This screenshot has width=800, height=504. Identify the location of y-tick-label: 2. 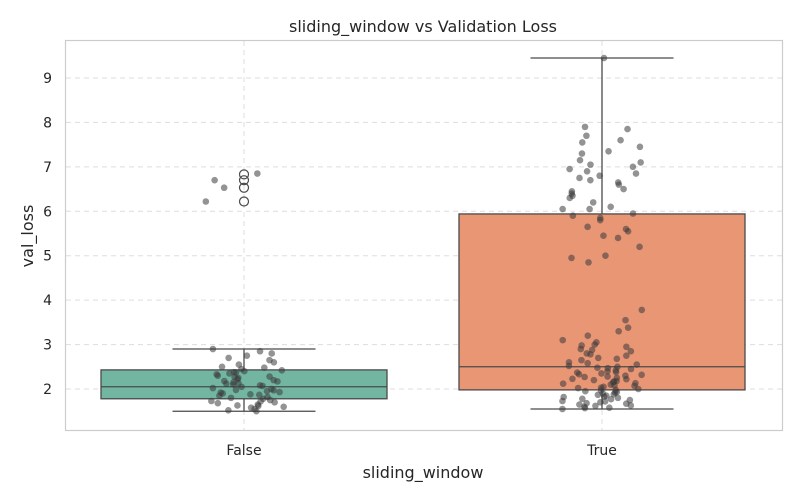
(47, 390).